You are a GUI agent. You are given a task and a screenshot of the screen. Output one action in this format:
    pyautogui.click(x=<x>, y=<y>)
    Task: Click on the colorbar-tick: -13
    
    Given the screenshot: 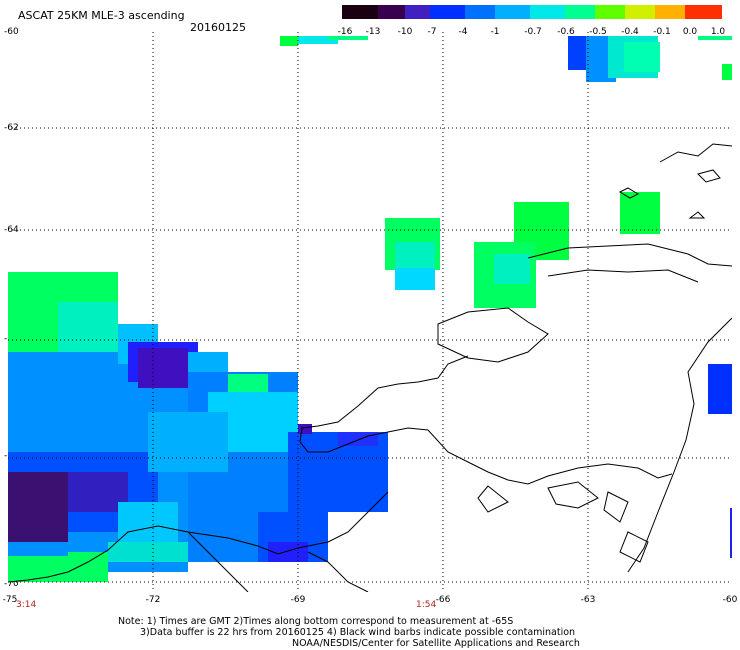 What is the action you would take?
    pyautogui.click(x=373, y=32)
    